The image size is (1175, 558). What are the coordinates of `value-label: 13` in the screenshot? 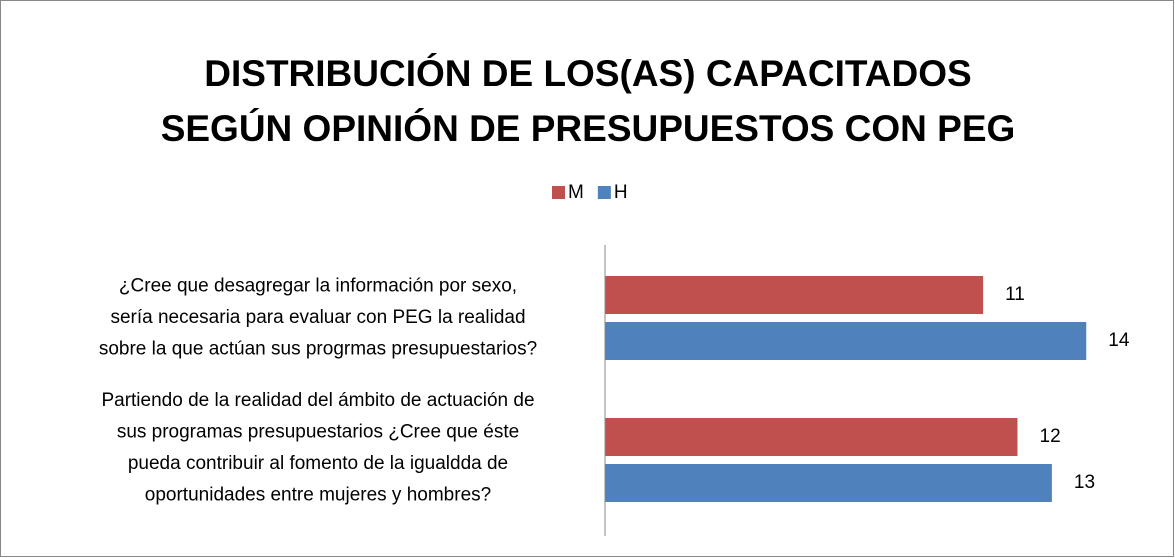 It's located at (1084, 482).